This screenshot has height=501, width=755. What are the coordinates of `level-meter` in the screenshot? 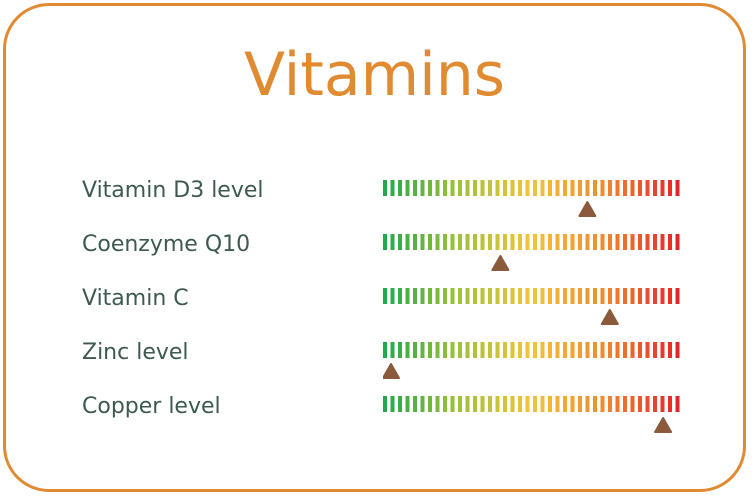 It's located at (531, 252).